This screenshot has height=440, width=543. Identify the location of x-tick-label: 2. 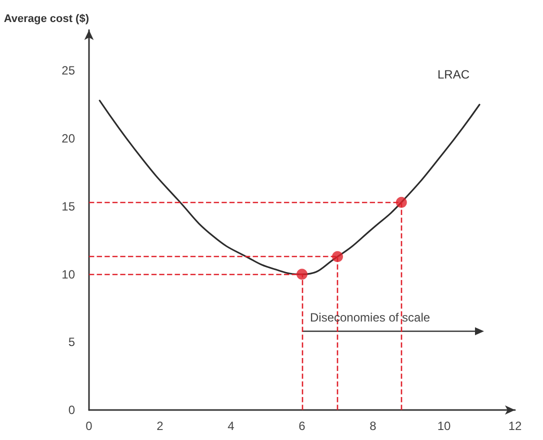
(160, 426).